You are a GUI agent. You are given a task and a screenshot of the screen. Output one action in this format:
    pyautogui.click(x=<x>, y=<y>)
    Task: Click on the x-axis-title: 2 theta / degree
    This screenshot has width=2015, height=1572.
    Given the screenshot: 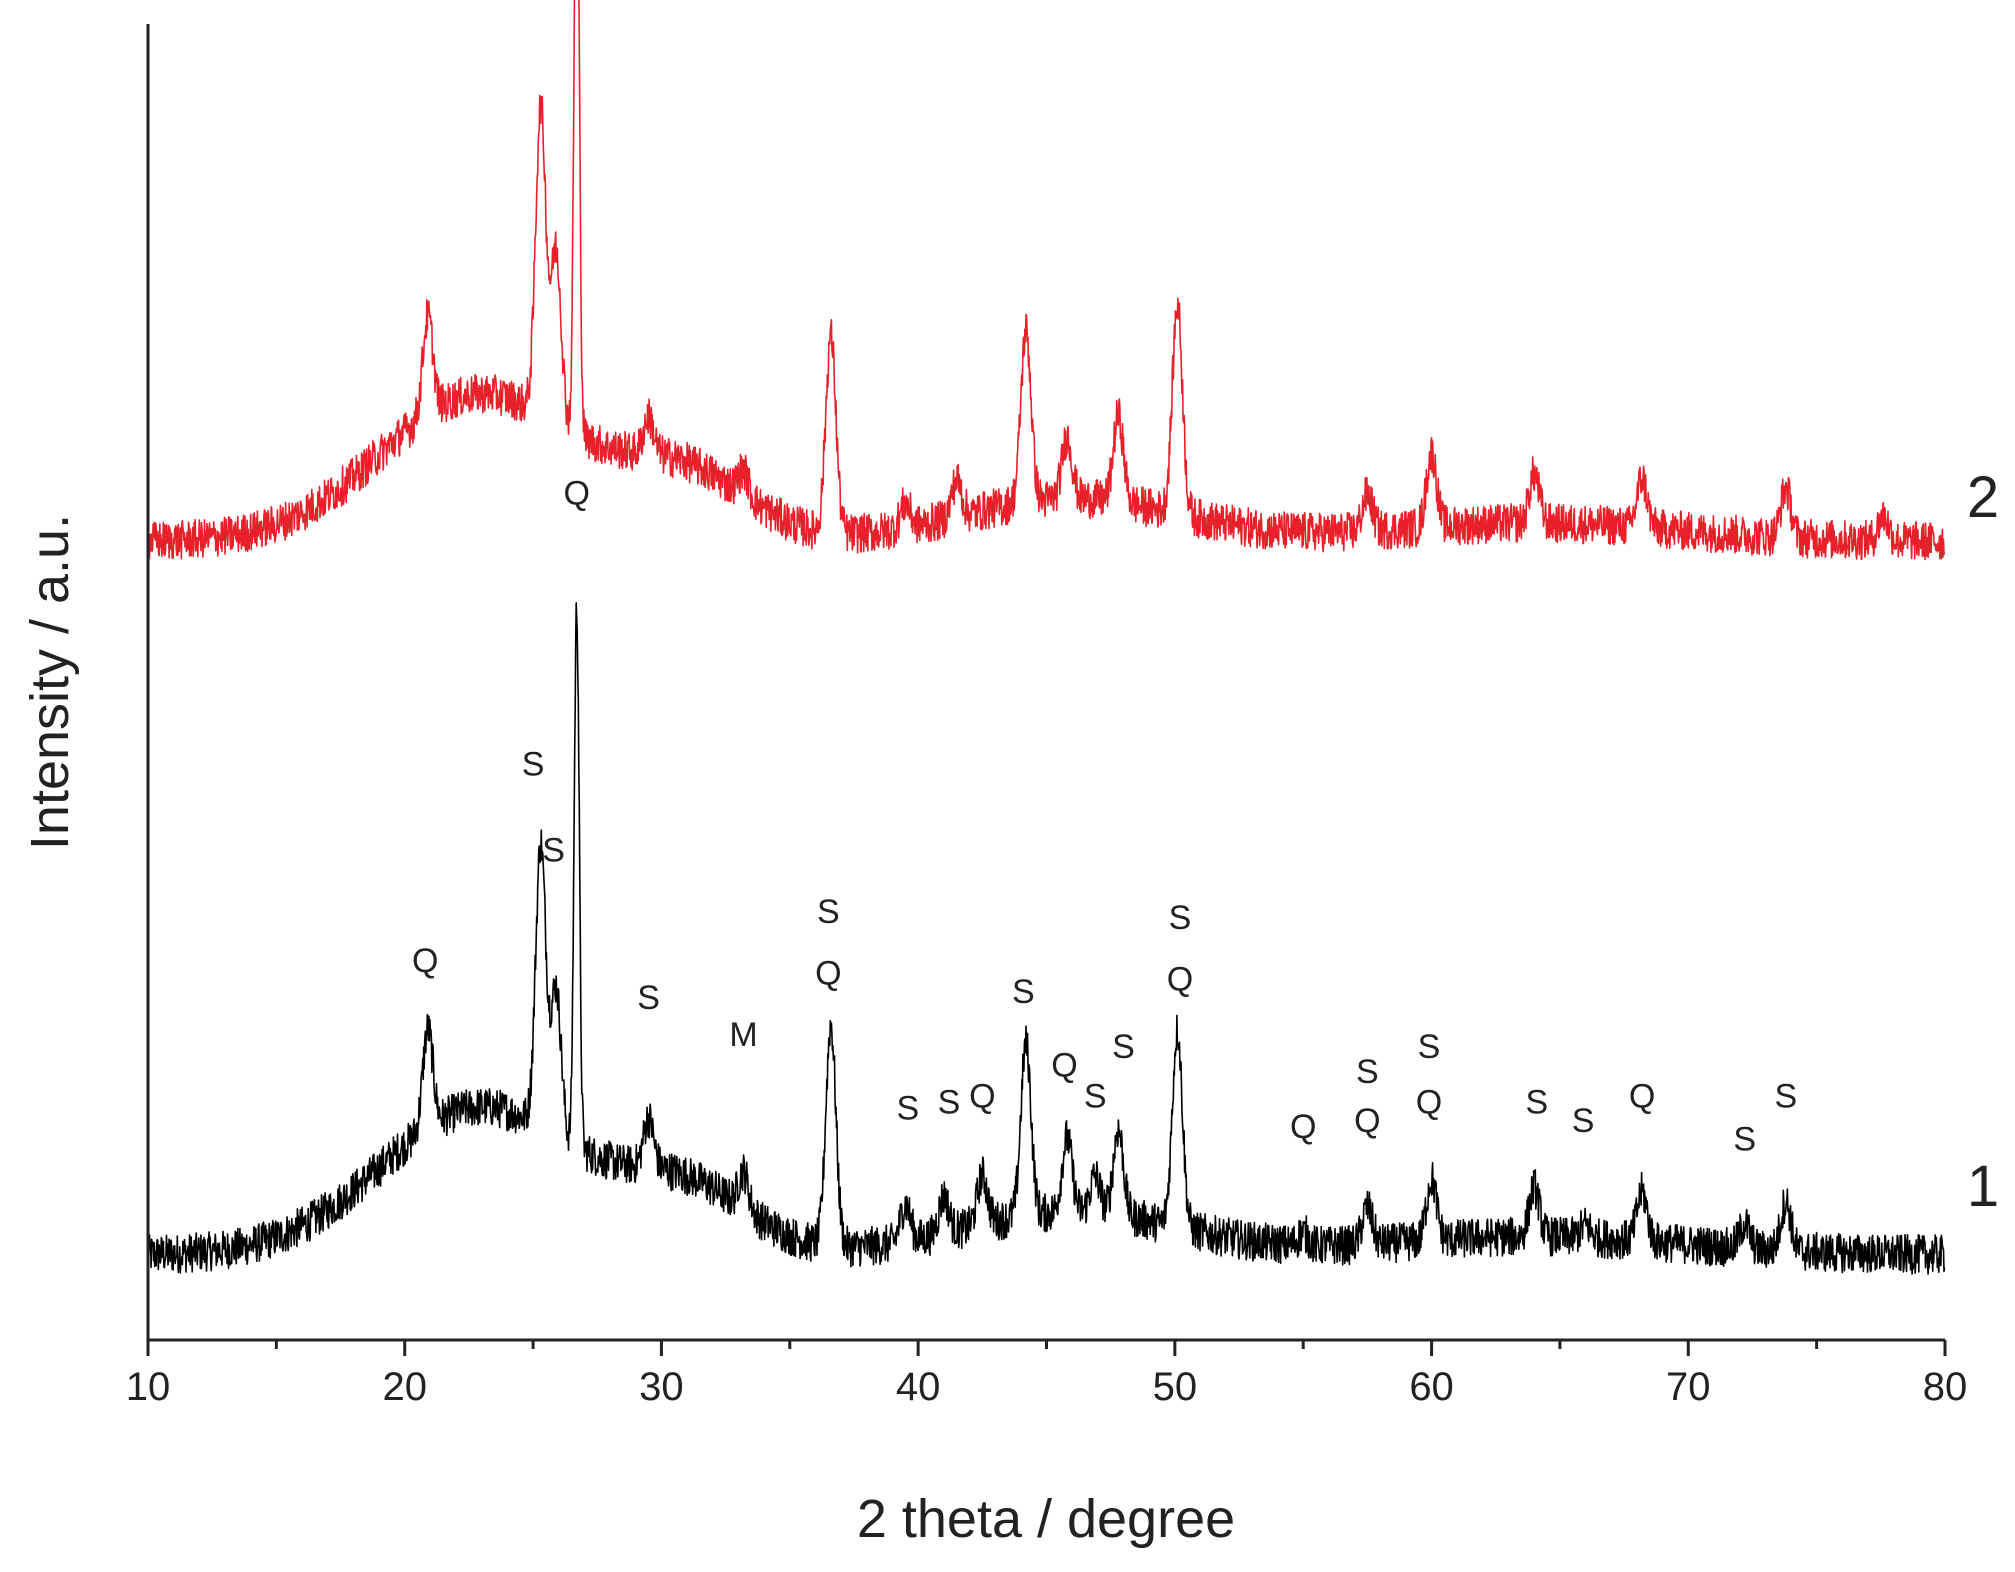 What is the action you would take?
    pyautogui.click(x=1046, y=1519)
    